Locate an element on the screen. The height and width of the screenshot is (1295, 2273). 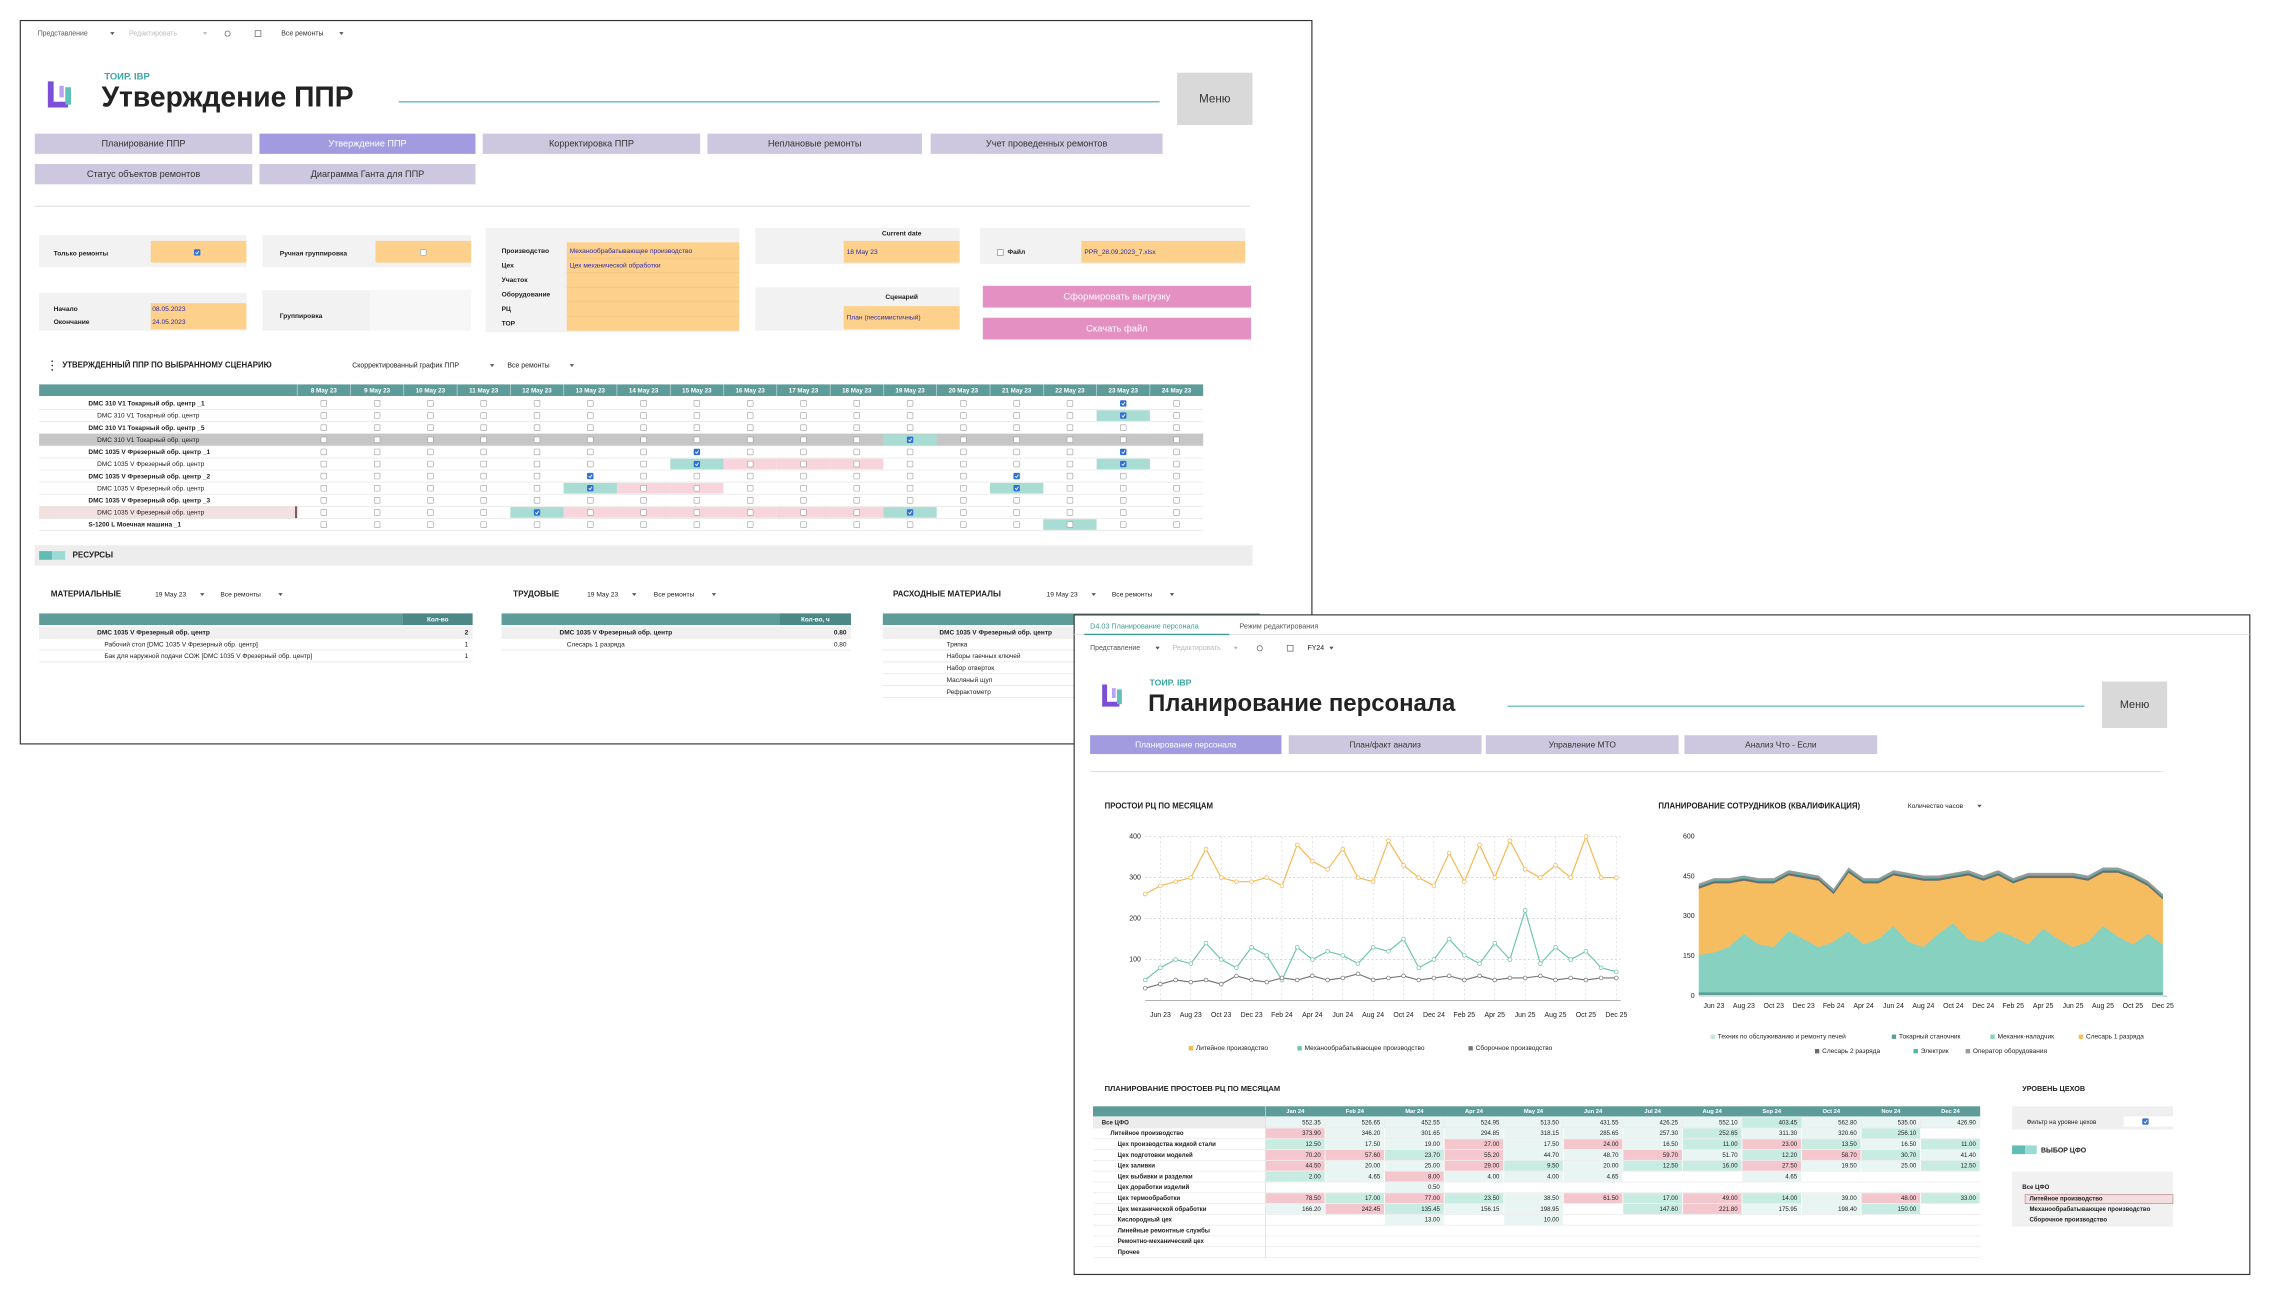
button-label: Статус объектов ремонтов is located at coordinates (143, 174).